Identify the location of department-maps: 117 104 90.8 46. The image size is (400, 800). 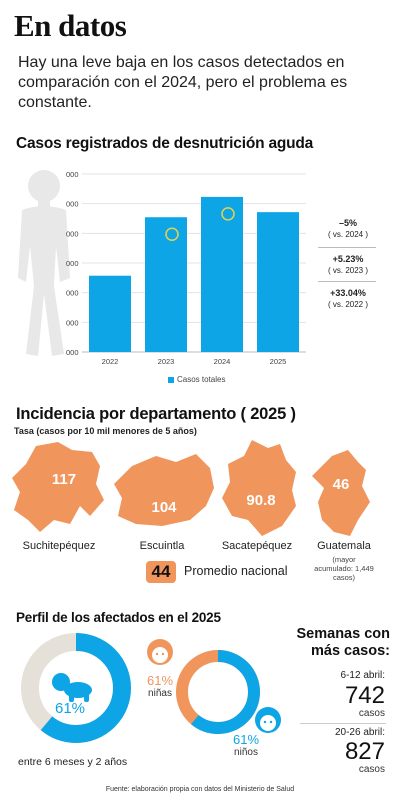
(191, 488).